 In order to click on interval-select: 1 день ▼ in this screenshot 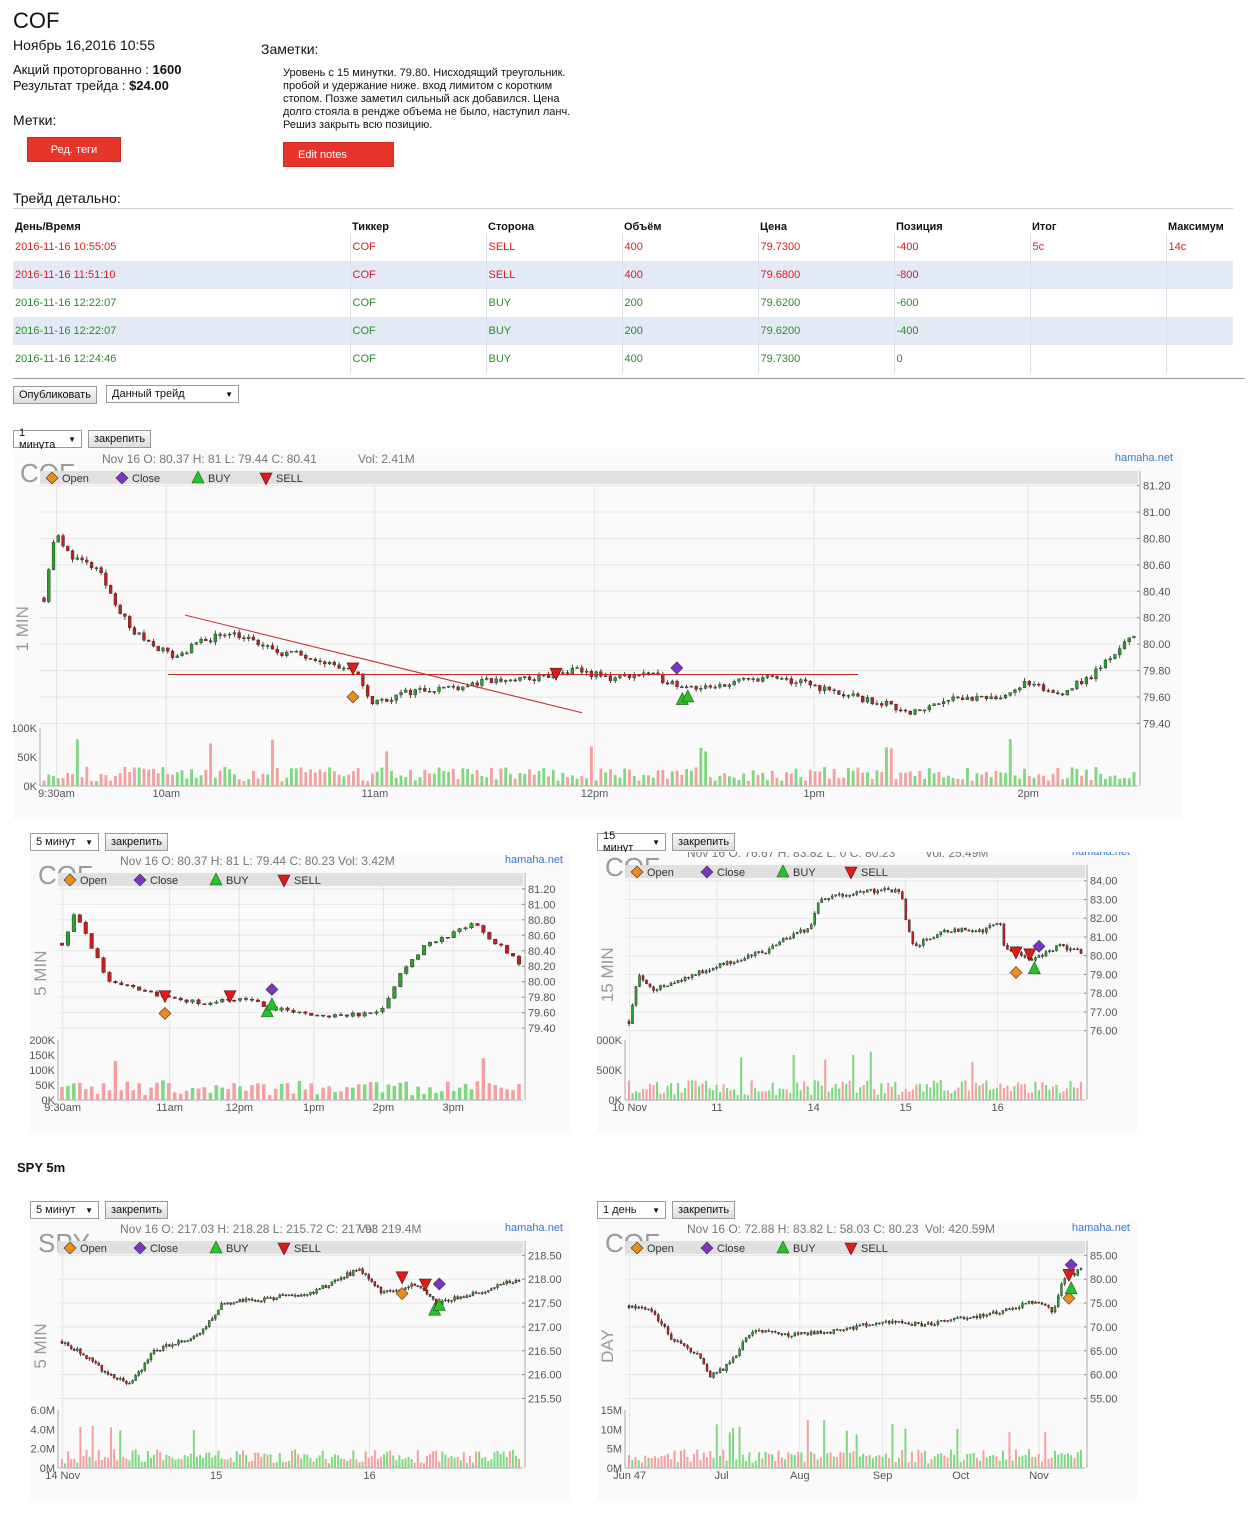, I will do `click(631, 1210)`.